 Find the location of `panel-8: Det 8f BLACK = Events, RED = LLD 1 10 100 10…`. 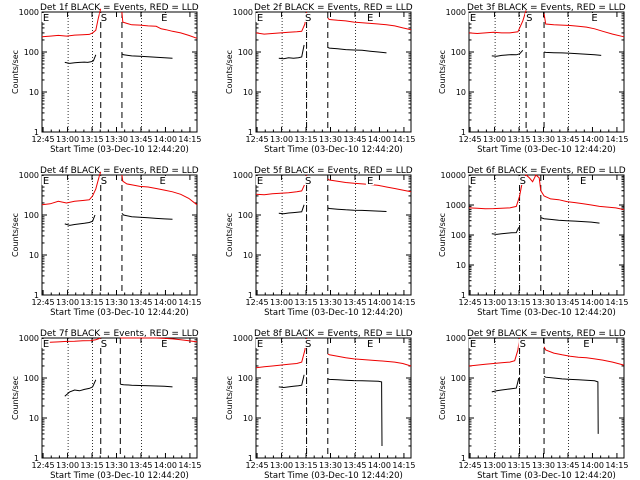

panel-8: Det 8f BLACK = Events, RED = LLD 1 10 100 10… is located at coordinates (320, 404).